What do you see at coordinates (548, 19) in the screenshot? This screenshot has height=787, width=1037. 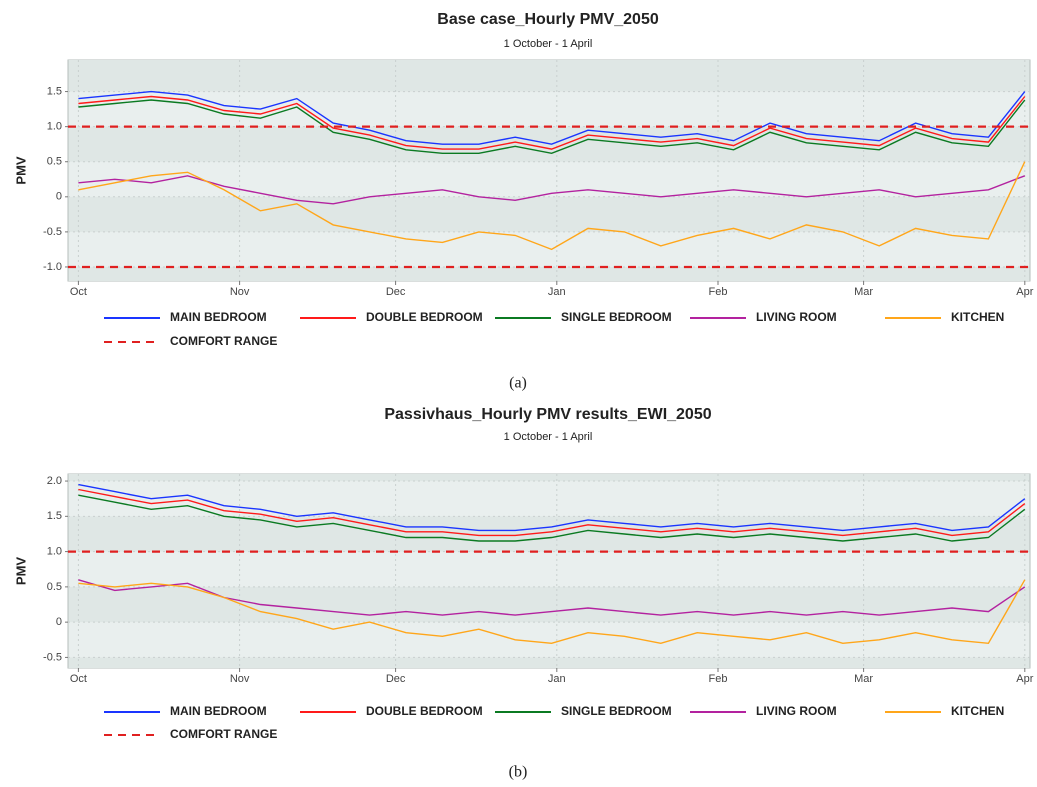 I see `chart-title: Base case_Hourly PMV_2050` at bounding box center [548, 19].